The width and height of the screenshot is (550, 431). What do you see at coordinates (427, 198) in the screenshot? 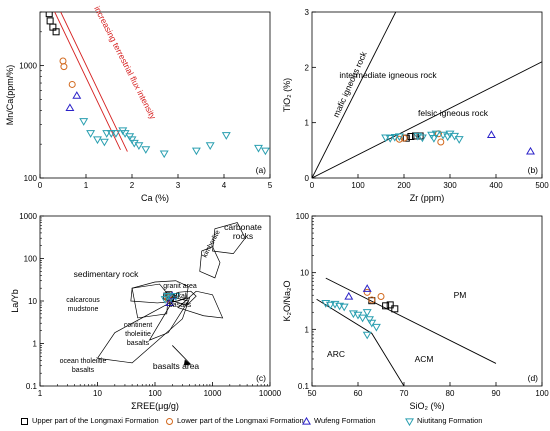
I see `x-axis-label-b: Zr (ppm)` at bounding box center [427, 198].